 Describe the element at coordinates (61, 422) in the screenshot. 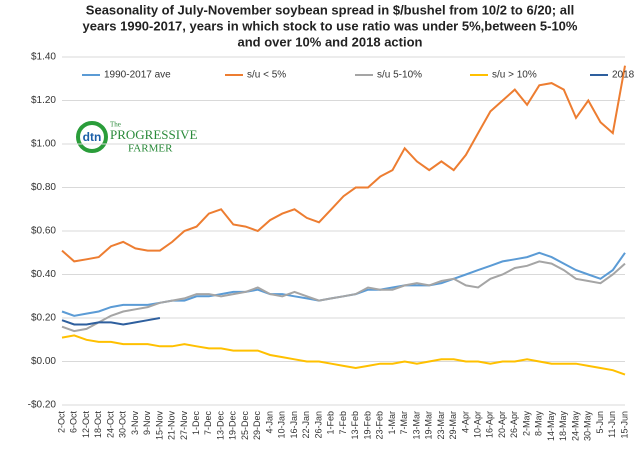

I see `x-tick-label: 2-Oct` at that location.